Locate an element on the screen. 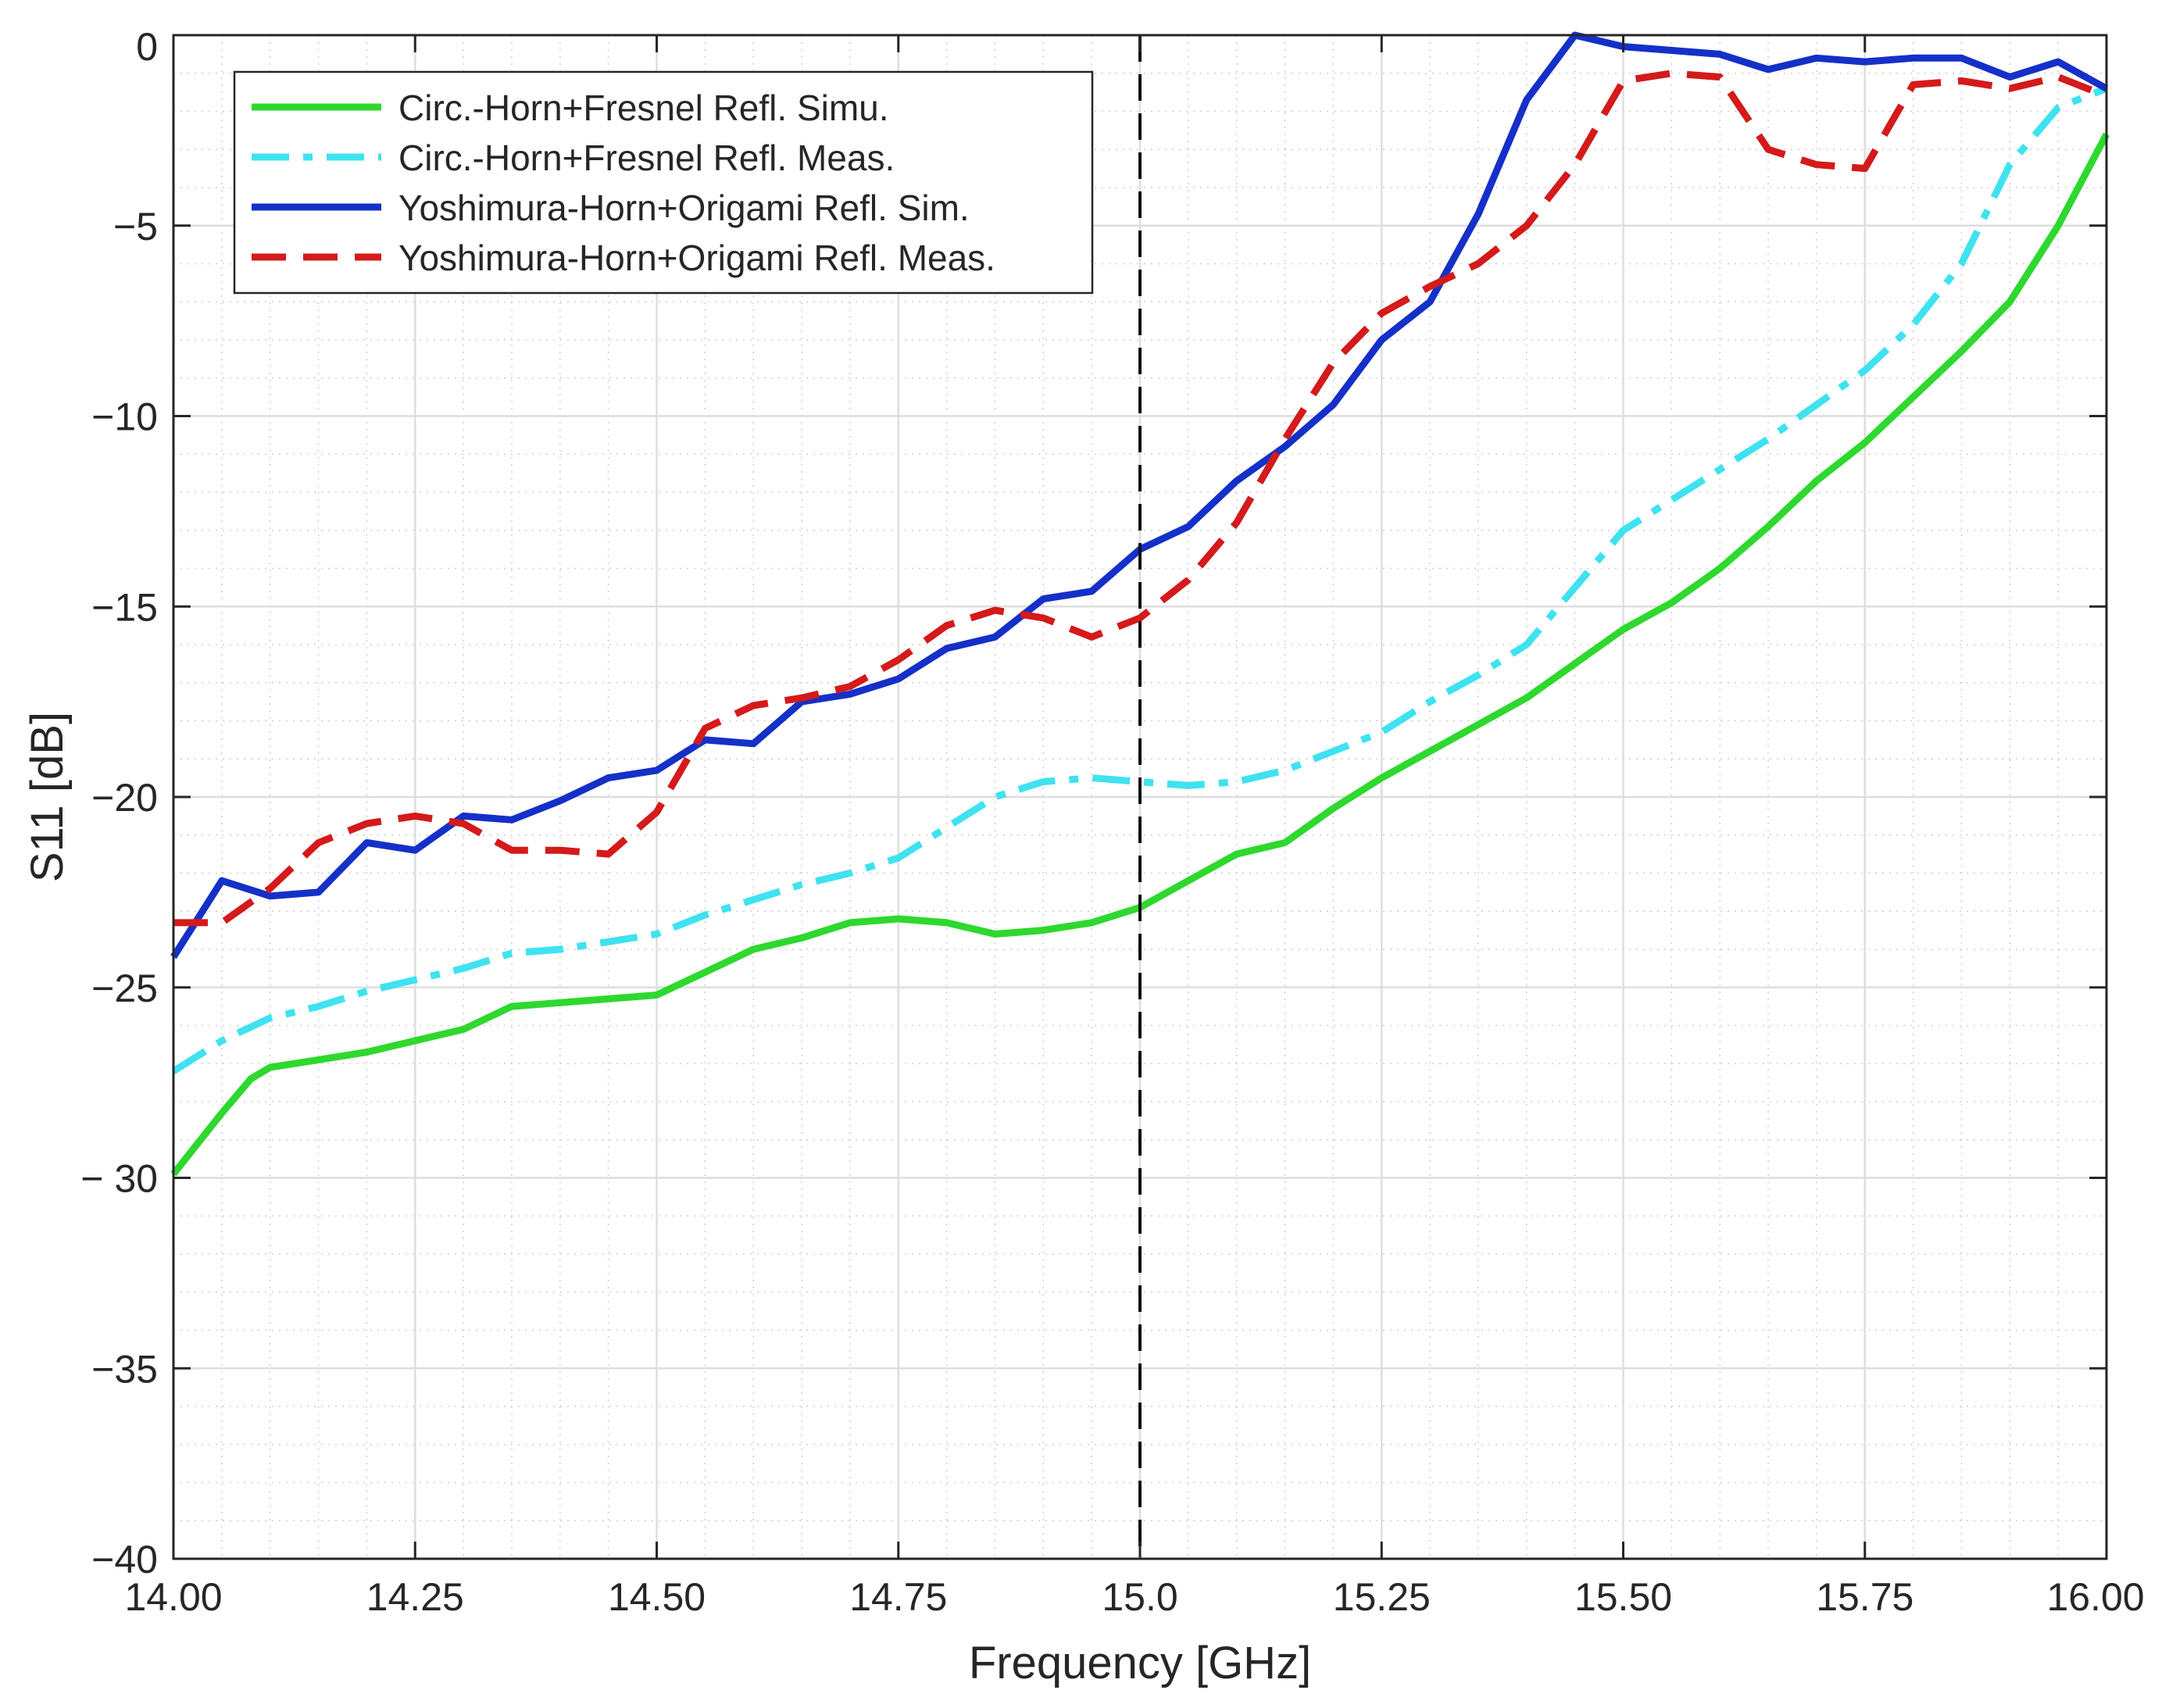  y-tick-label: −15 is located at coordinates (124, 607).